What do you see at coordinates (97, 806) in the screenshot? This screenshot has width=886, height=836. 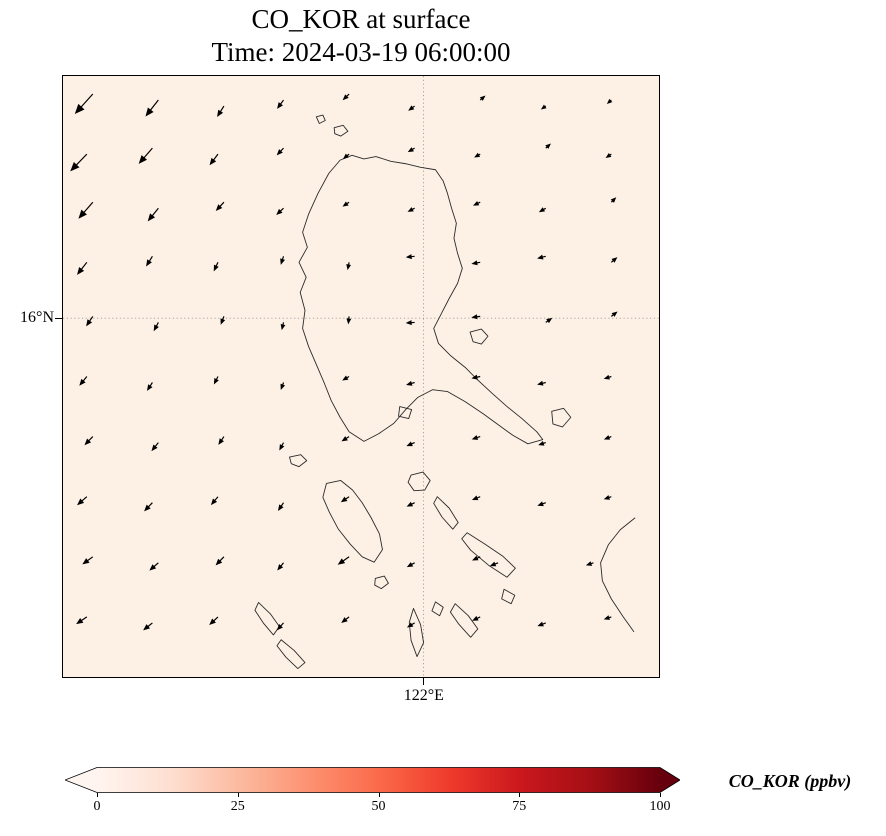 I see `colorbar-tick-label: 0` at bounding box center [97, 806].